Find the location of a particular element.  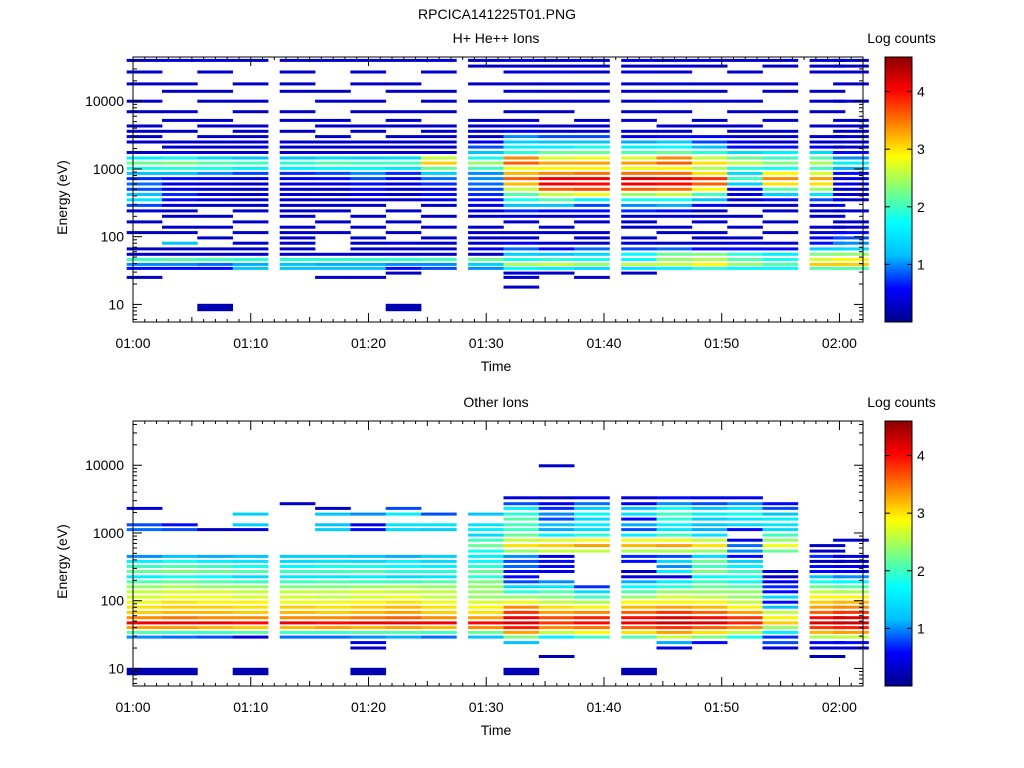

x-tick-label: 02:00 is located at coordinates (839, 707).